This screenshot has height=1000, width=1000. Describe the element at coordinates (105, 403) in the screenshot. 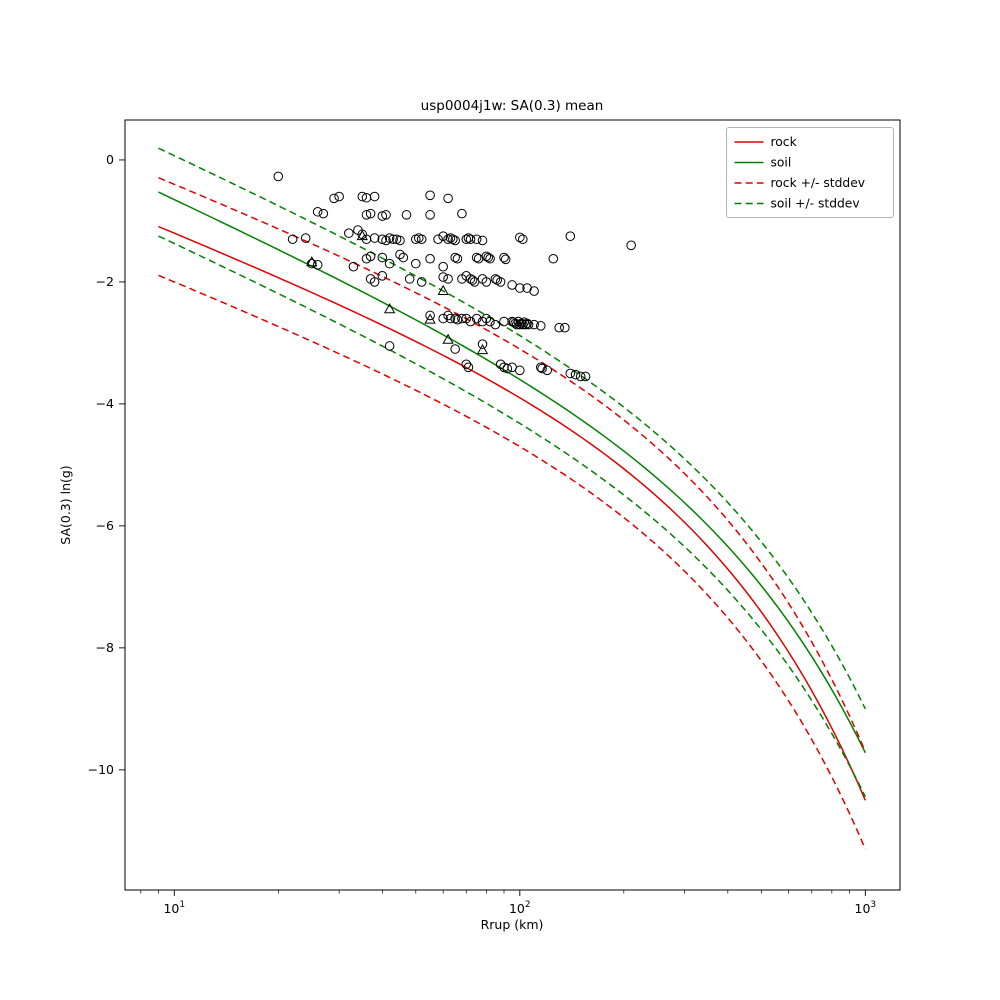

I see `y-tick-label: −4` at that location.